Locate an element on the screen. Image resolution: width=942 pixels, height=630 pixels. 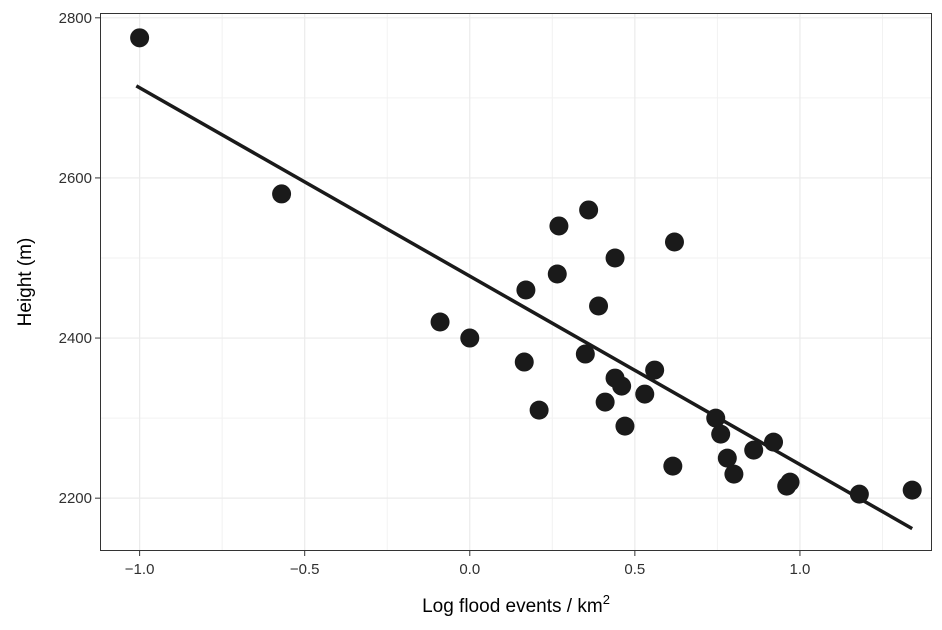
x-tick-label: −0.5 is located at coordinates (305, 569).